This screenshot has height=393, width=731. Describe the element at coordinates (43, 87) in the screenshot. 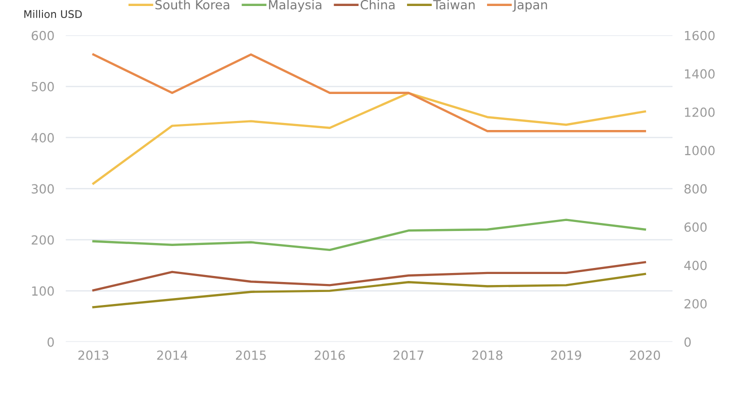

I see `y-tick-label: 500` at that location.